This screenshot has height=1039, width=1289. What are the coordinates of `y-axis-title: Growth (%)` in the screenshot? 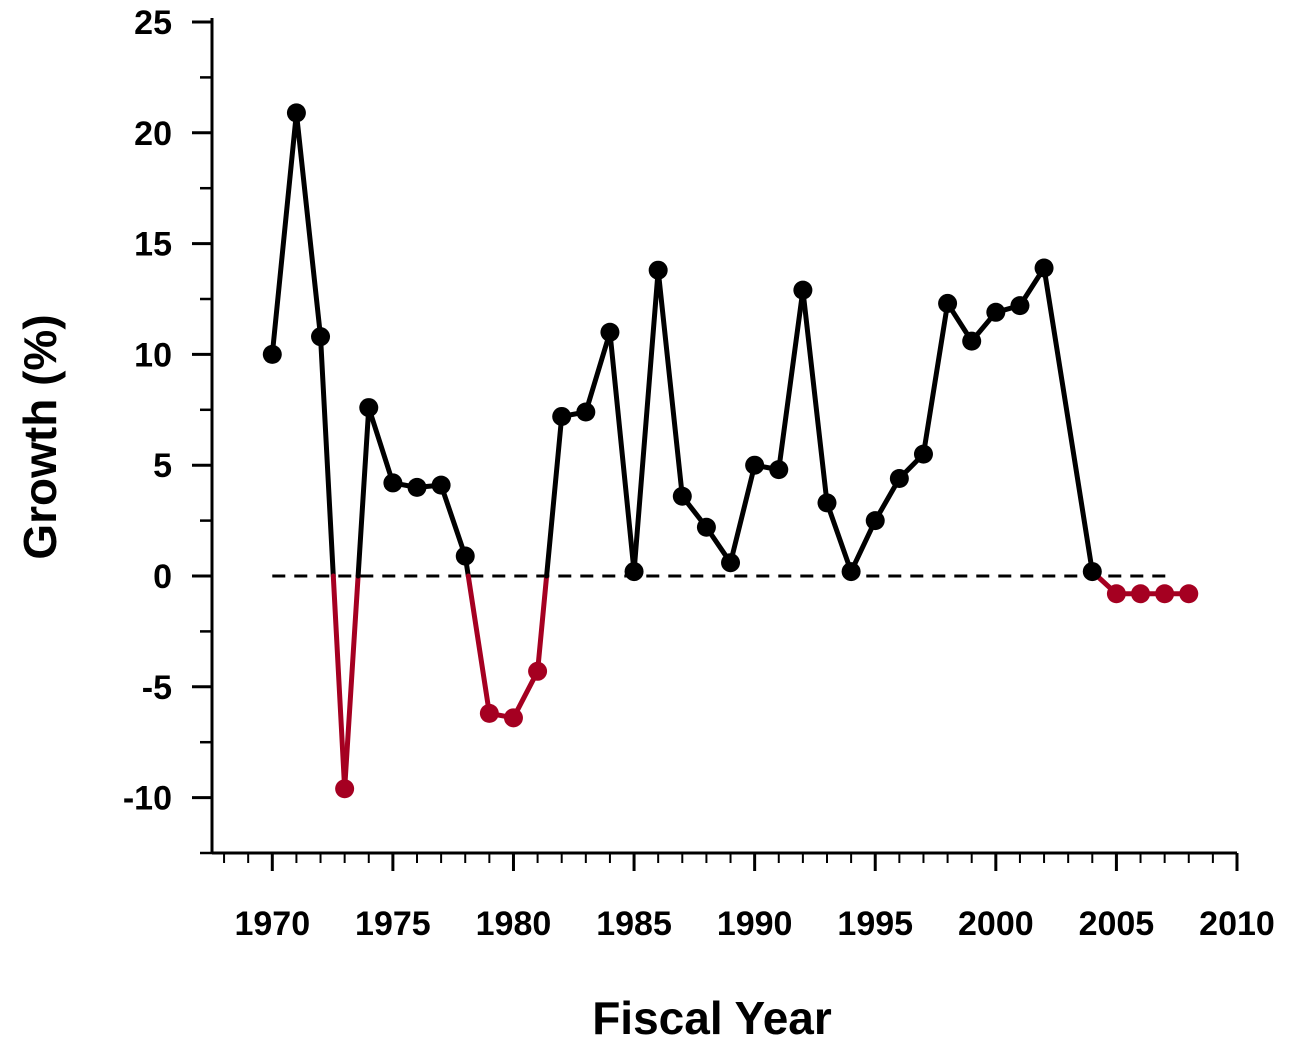 It's located at (40, 436).